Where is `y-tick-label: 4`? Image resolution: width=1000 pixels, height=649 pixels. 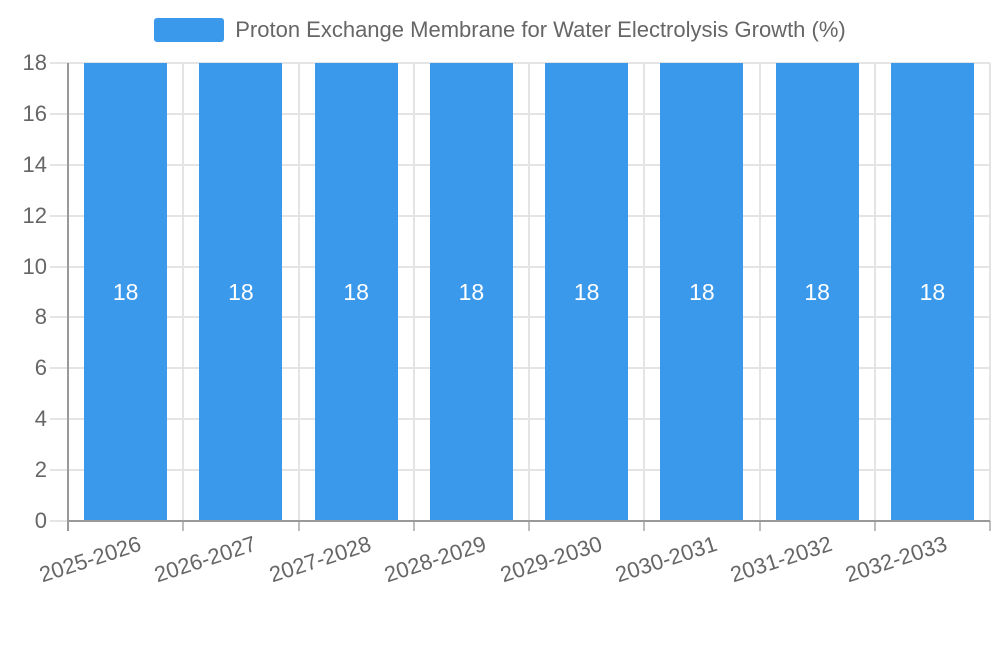 y-tick-label: 4 is located at coordinates (40, 419).